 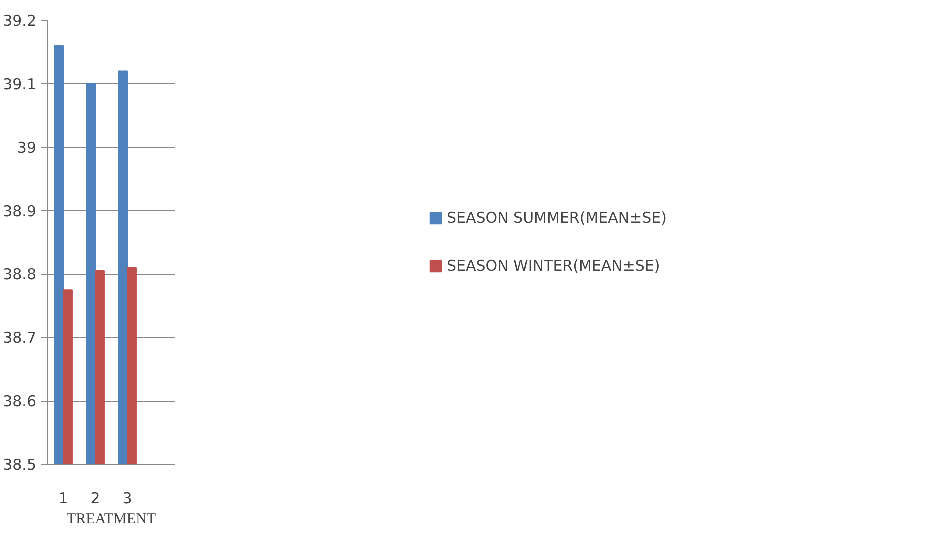 What do you see at coordinates (63, 499) in the screenshot?
I see `x-tick-label: 1` at bounding box center [63, 499].